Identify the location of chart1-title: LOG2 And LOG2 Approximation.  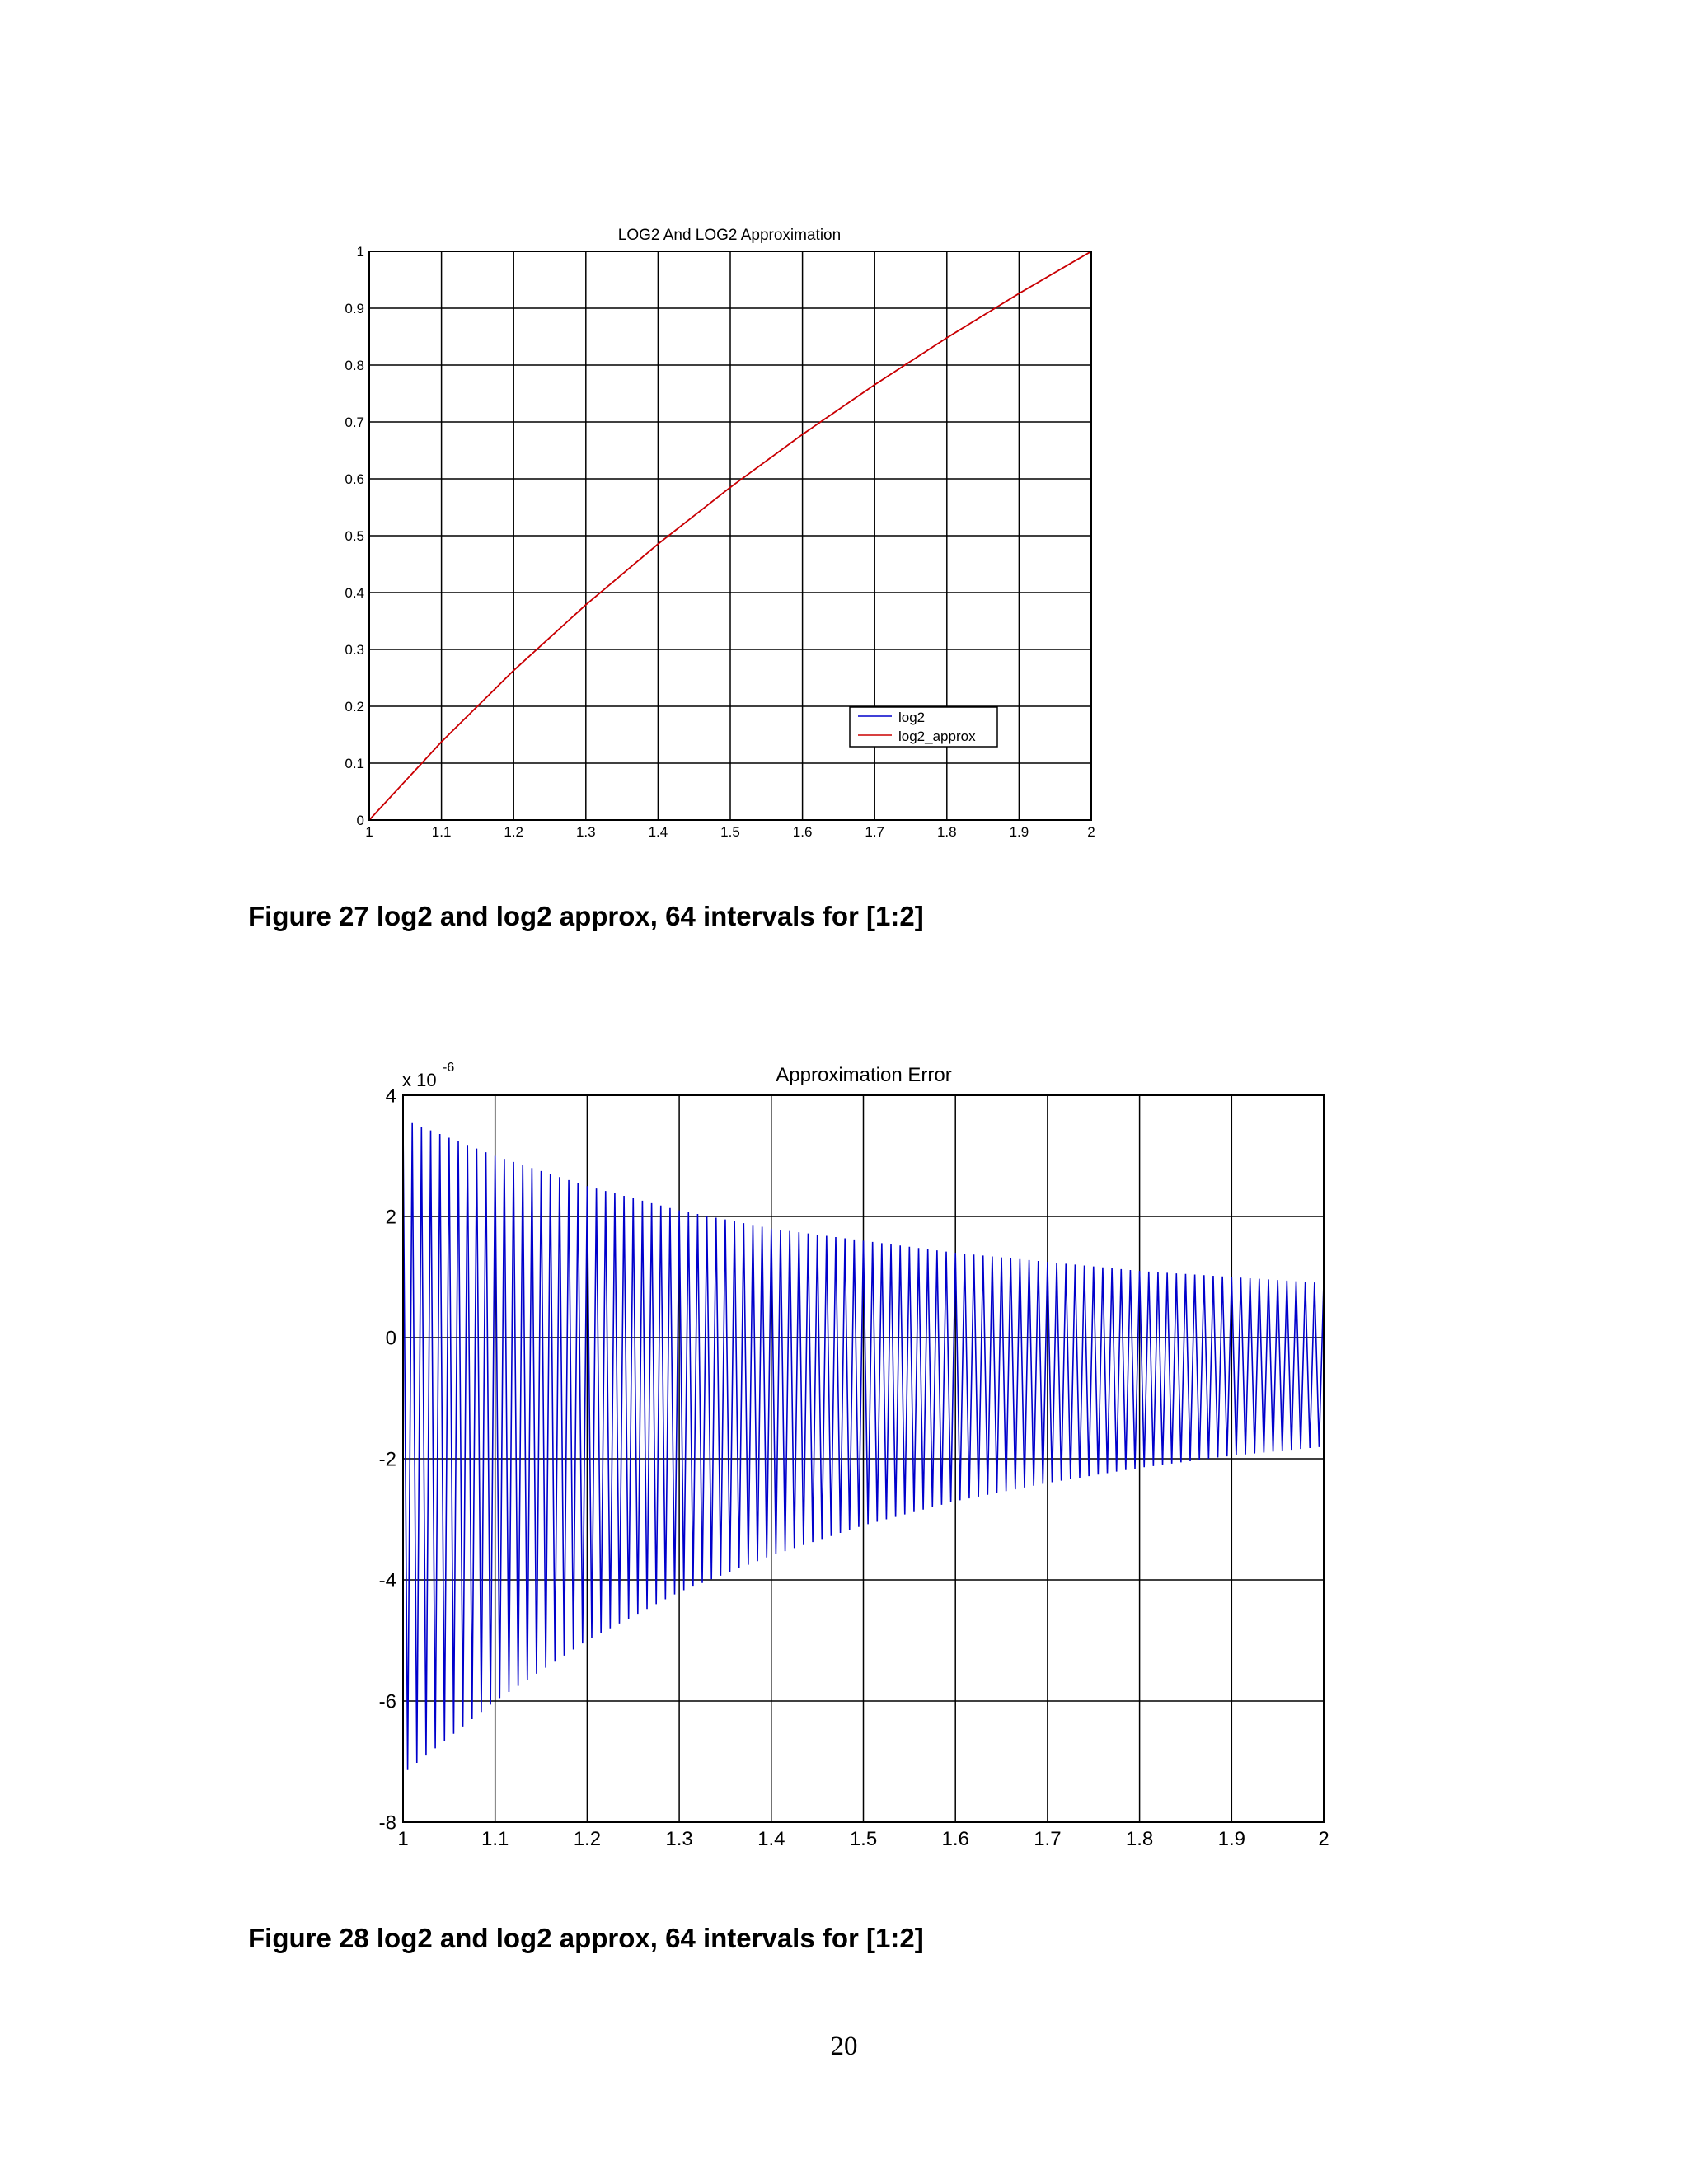
(730, 235).